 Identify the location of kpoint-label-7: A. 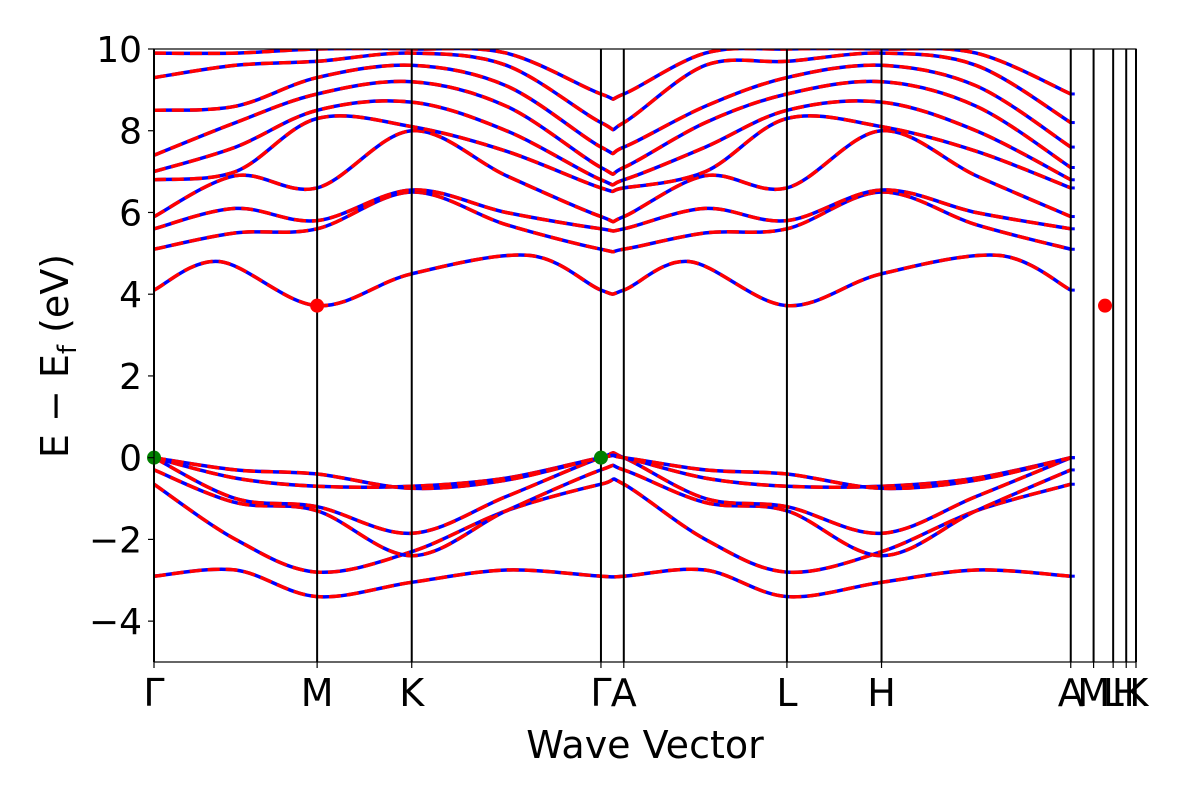
(1071, 693).